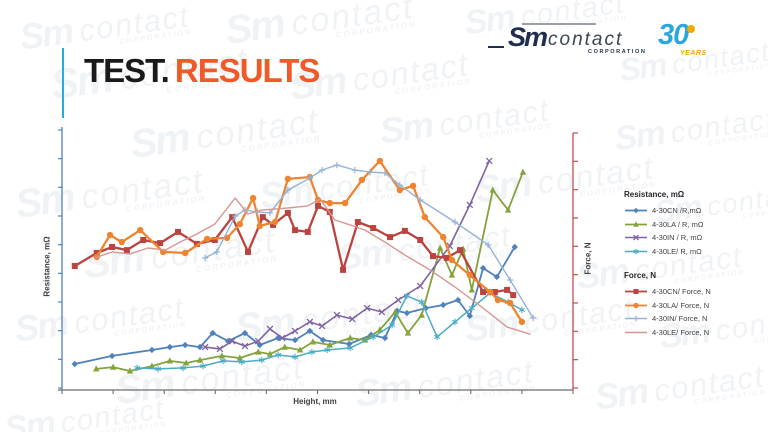  I want to click on legend-item: 4-30IN/ Force, N, so click(667, 319).